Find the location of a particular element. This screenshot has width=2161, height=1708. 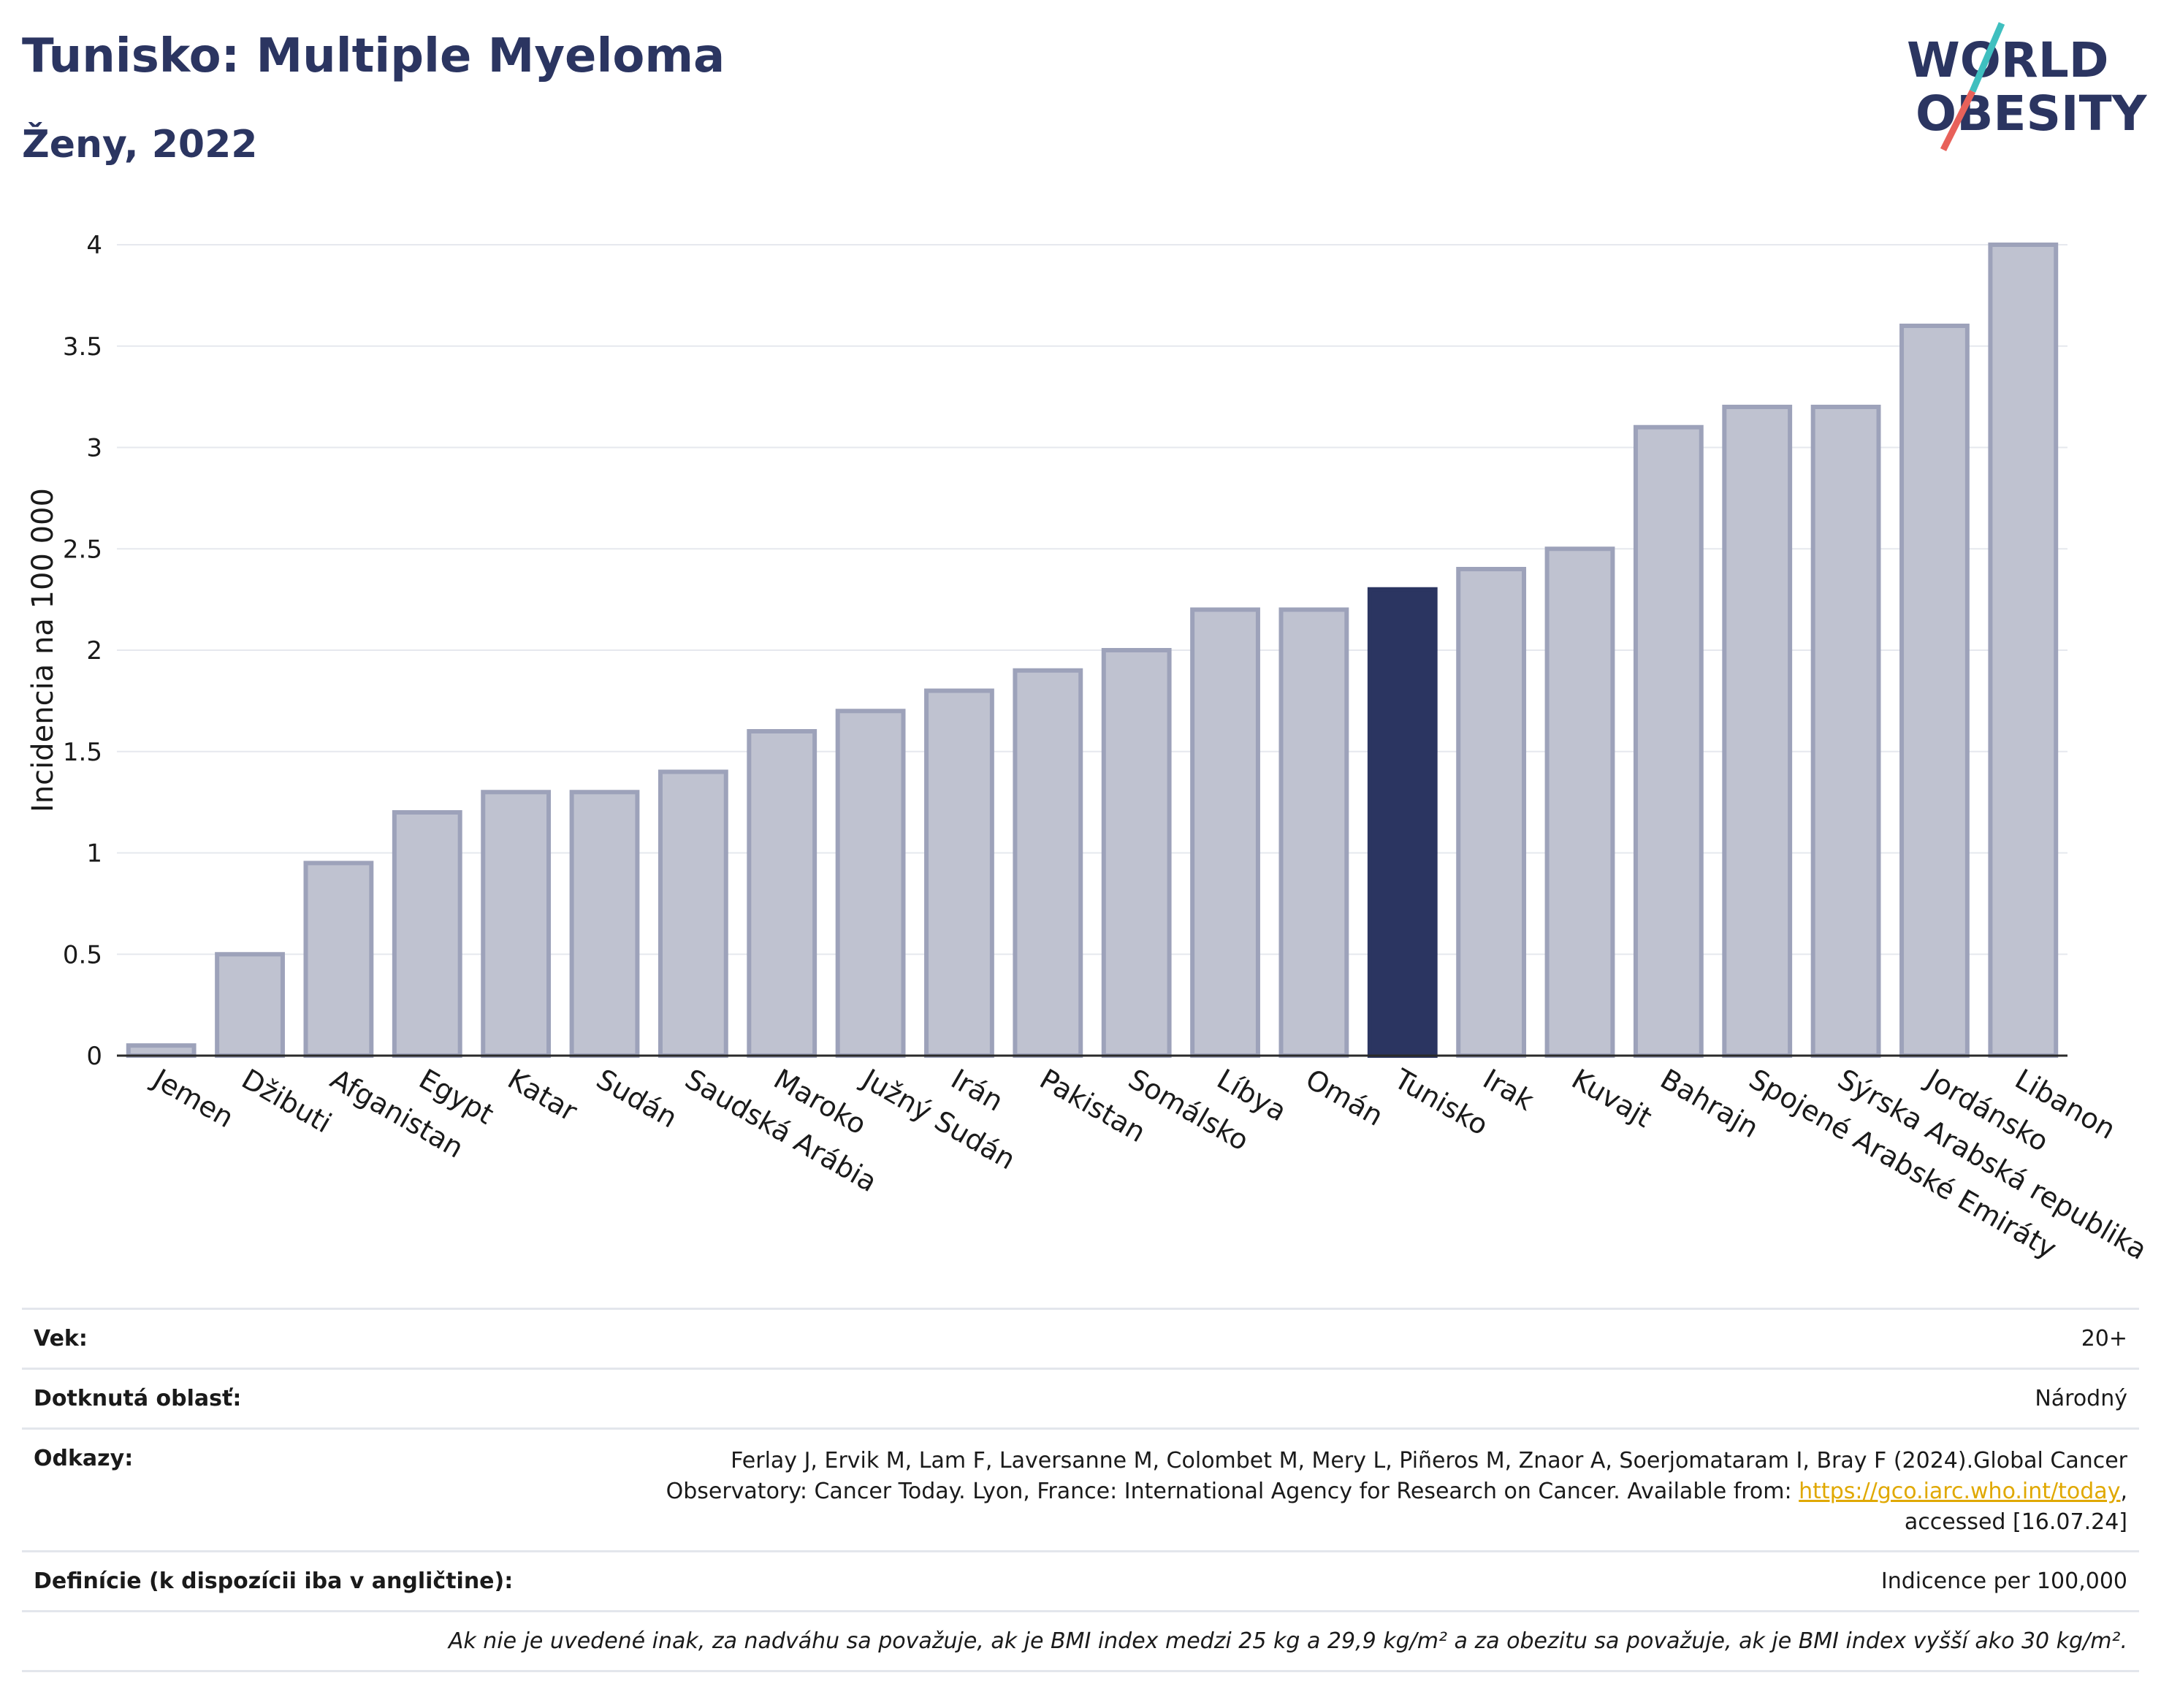

bar-Omán is located at coordinates (1313, 832).